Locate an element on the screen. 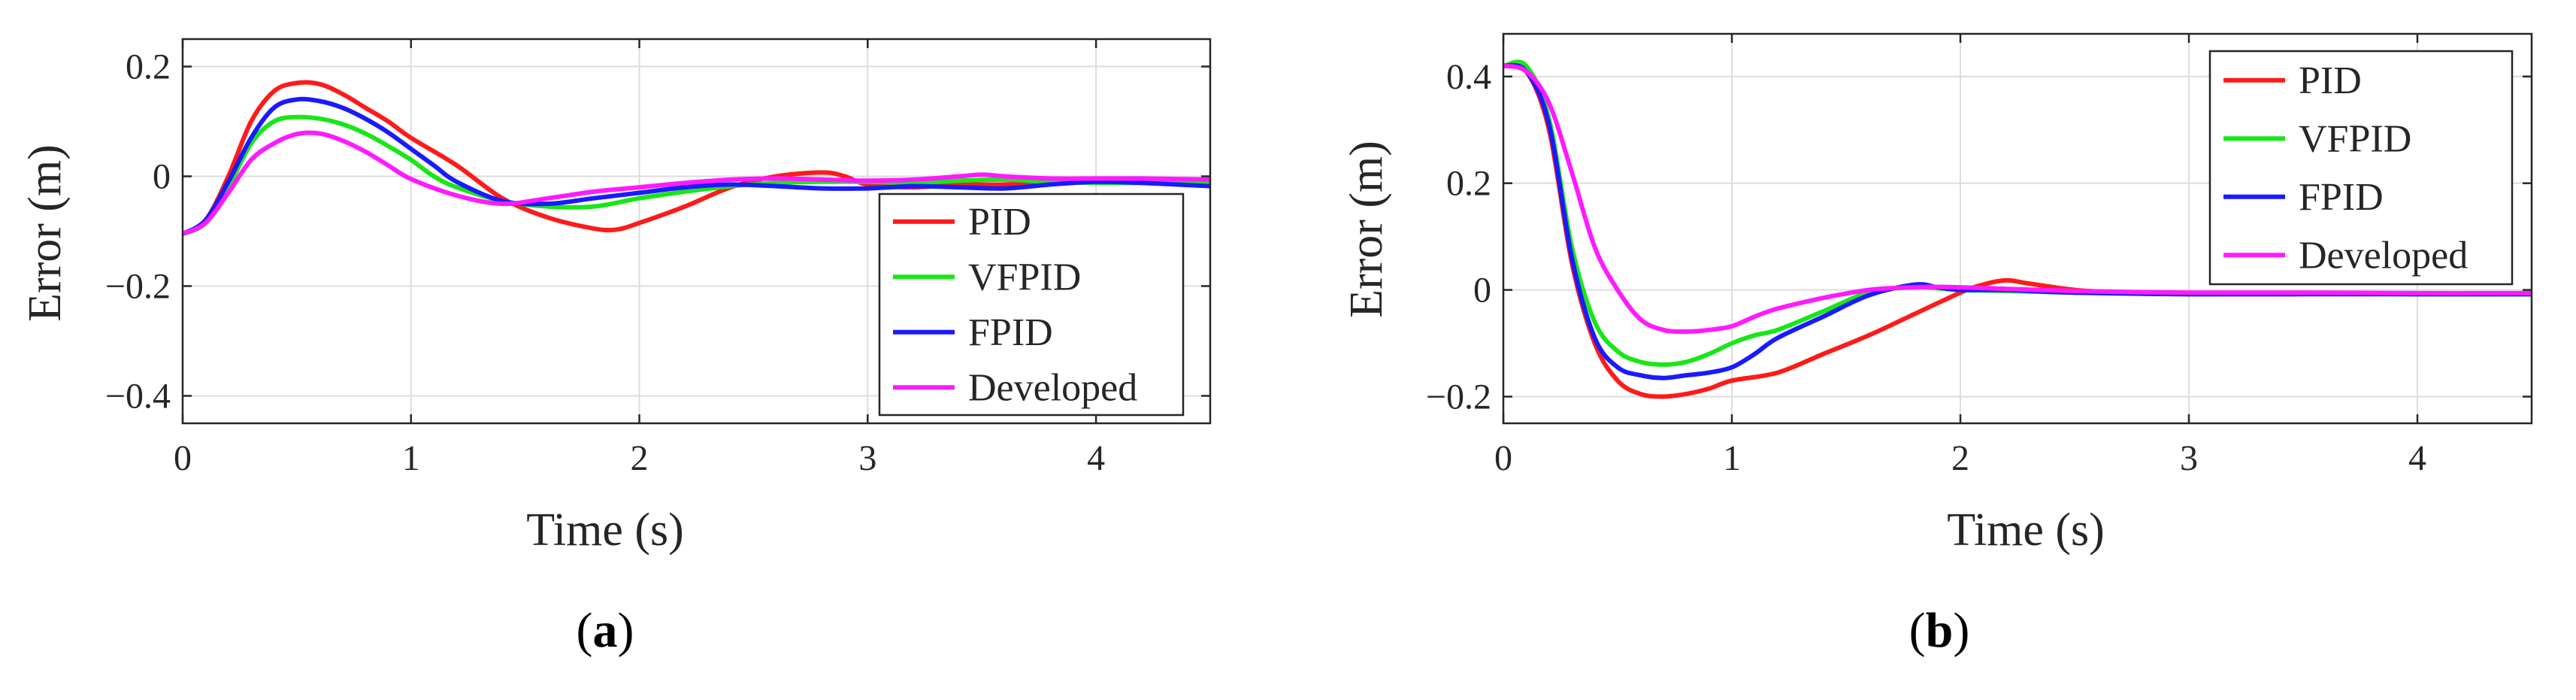 This screenshot has height=700, width=2576. subfigure-caption: (b) is located at coordinates (1939, 630).